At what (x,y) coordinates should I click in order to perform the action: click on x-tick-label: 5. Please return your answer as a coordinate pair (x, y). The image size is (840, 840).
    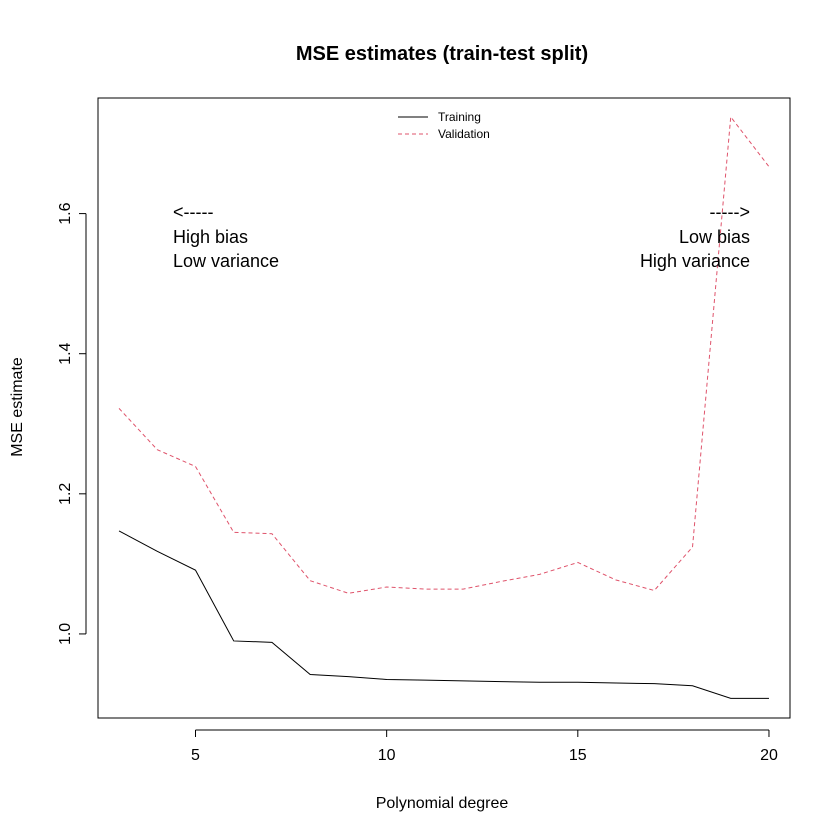
    Looking at the image, I should click on (195, 755).